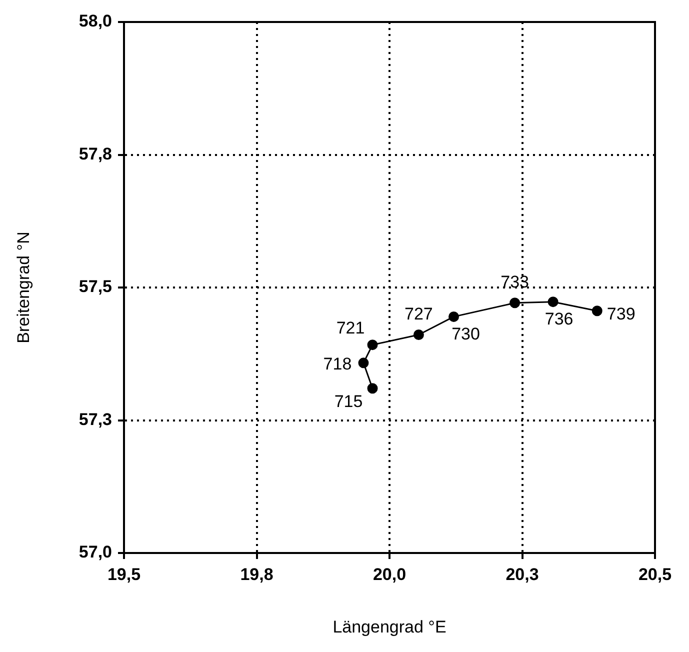  I want to click on annotation: 721, so click(350, 328).